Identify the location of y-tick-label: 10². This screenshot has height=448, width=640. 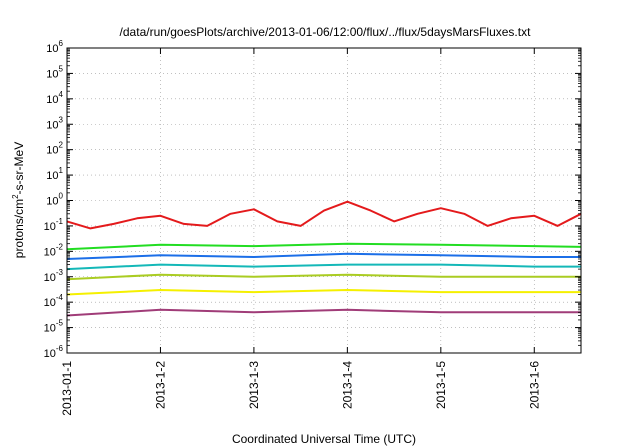
(54, 149).